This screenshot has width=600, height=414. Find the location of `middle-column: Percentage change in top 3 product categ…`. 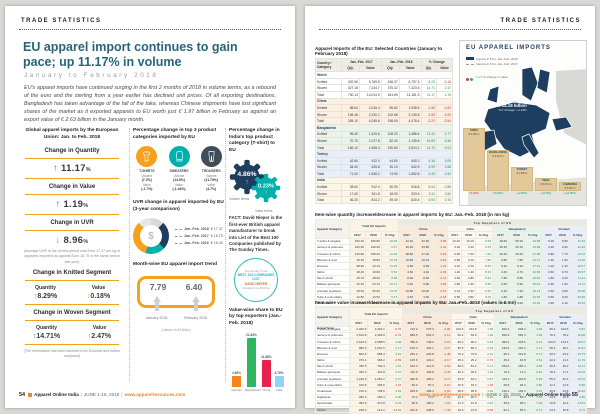

middle-column: Percentage change in top 3 product categ… is located at coordinates (179, 255).